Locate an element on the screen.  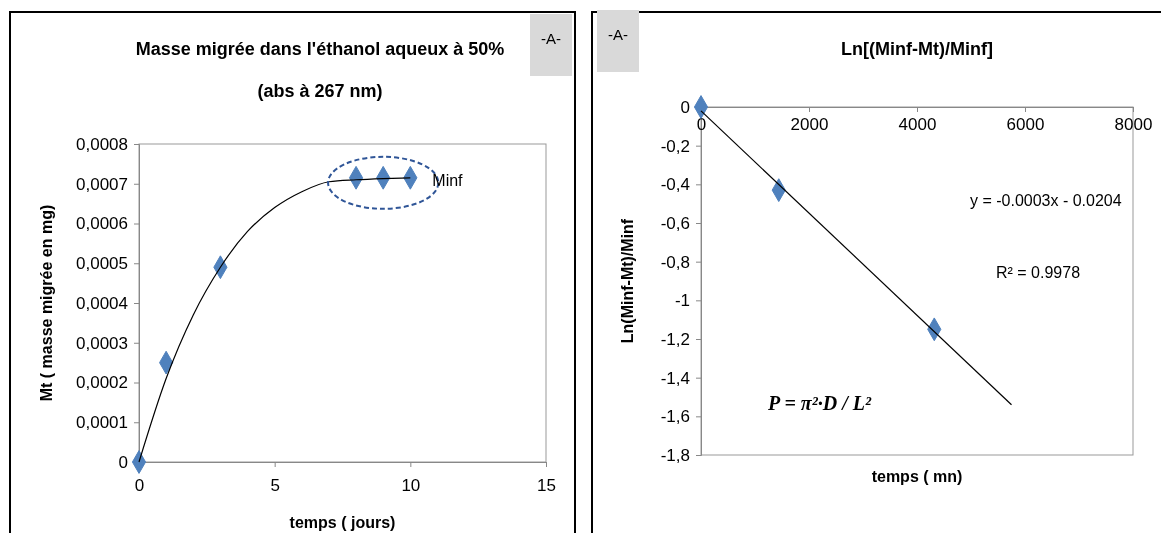
y-tick-label: -1,6 is located at coordinates (675, 417).